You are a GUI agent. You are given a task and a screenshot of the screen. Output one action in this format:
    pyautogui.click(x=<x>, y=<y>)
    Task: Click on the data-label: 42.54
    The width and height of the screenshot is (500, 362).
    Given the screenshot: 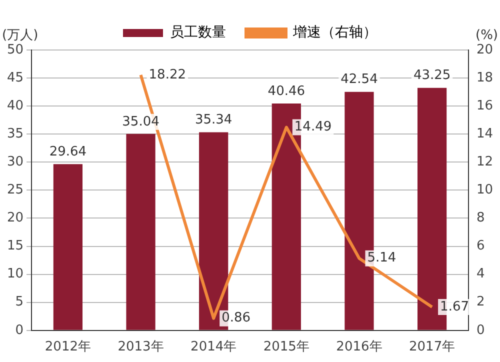 What is the action you would take?
    pyautogui.click(x=359, y=80)
    